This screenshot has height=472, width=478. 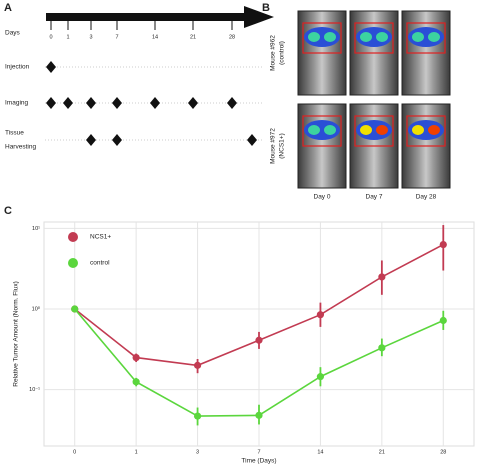 I want to click on mouse-label: Mouse #962, so click(x=273, y=53).